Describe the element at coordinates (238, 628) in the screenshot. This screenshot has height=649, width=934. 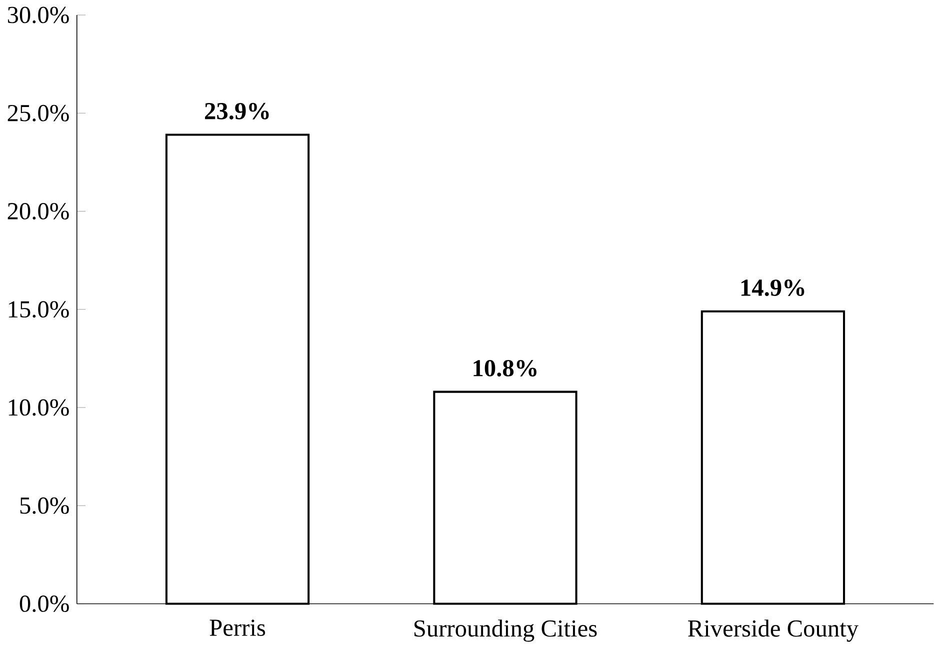
I see `x-tick-label: Perris` at that location.